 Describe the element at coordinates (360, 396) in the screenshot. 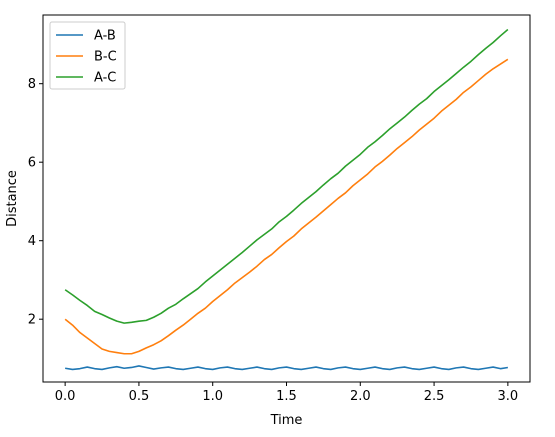

I see `x-tick-label: 2.0` at that location.